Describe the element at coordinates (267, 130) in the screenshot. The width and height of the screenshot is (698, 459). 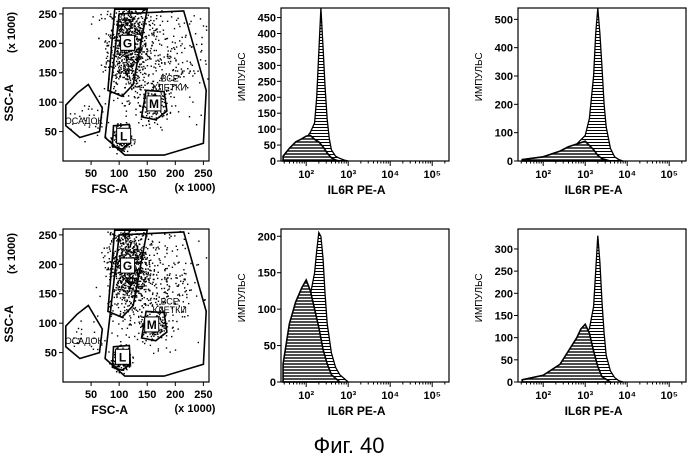
I see `y-tick-label: 100` at that location.